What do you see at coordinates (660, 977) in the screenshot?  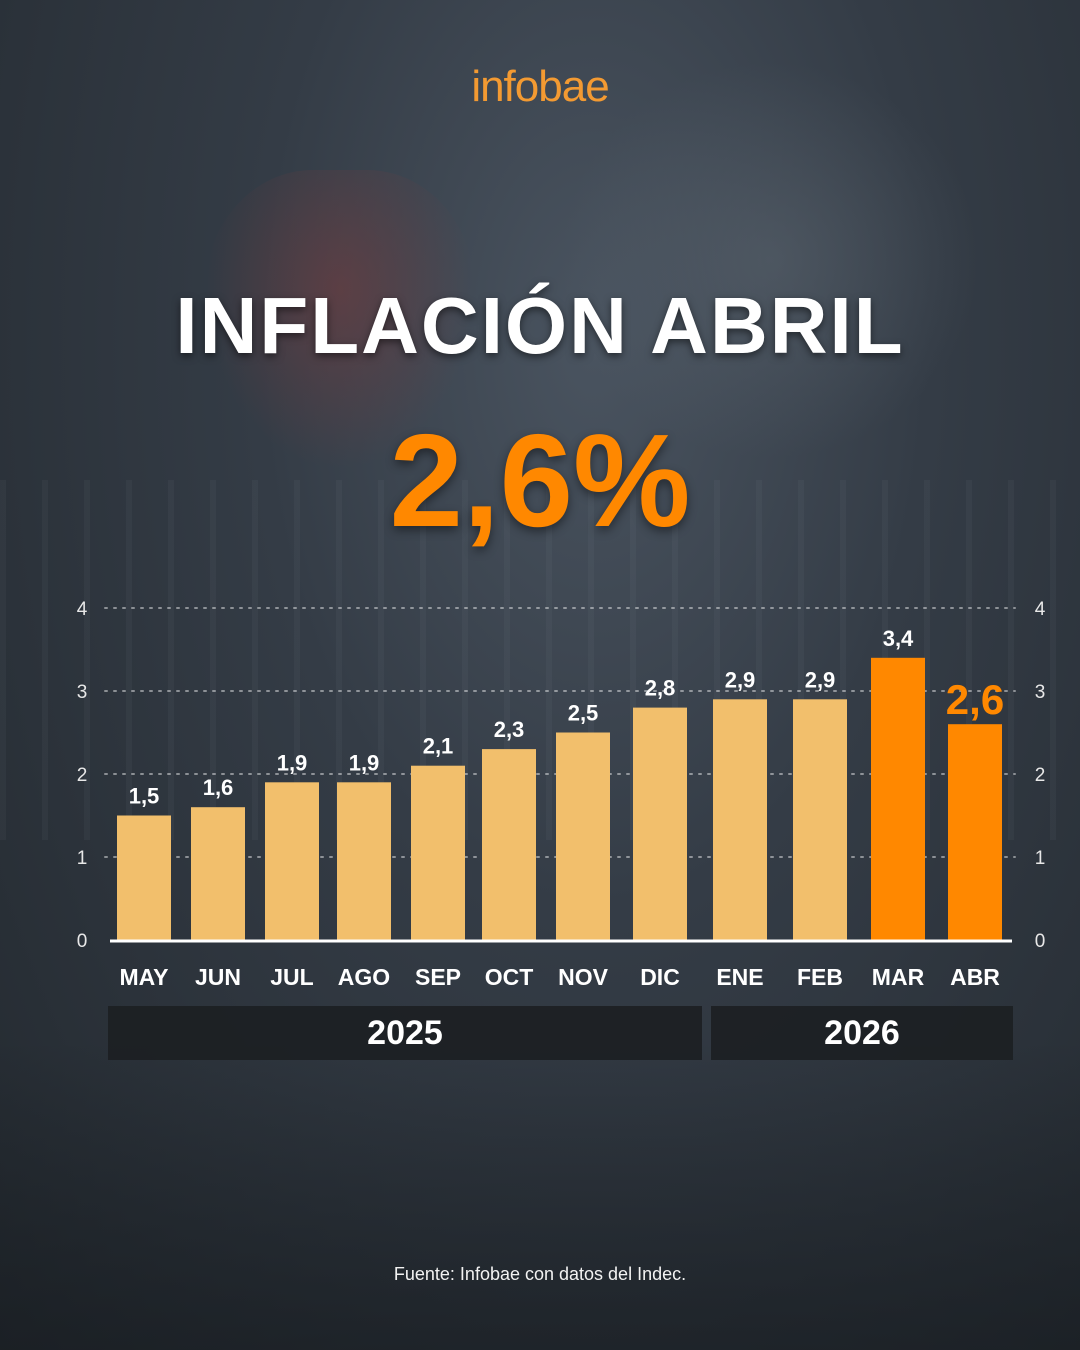 I see `x-category-label: DIC` at bounding box center [660, 977].